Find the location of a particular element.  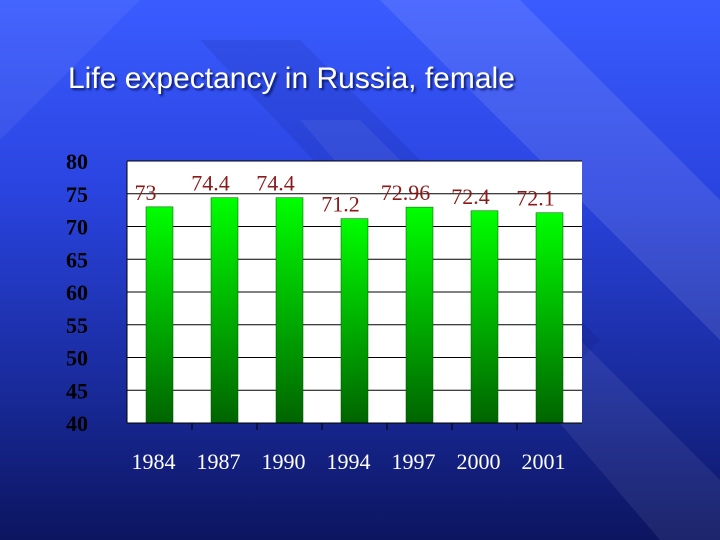

data-labels: 73 74.4 74.4 71.2 72.96 72.4 72.1 is located at coordinates (345, 194).